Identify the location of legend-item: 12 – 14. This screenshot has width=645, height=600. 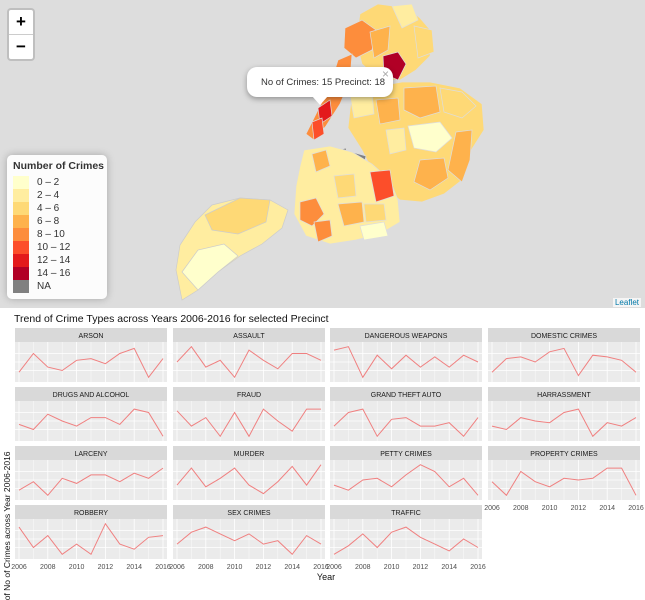
(41, 260).